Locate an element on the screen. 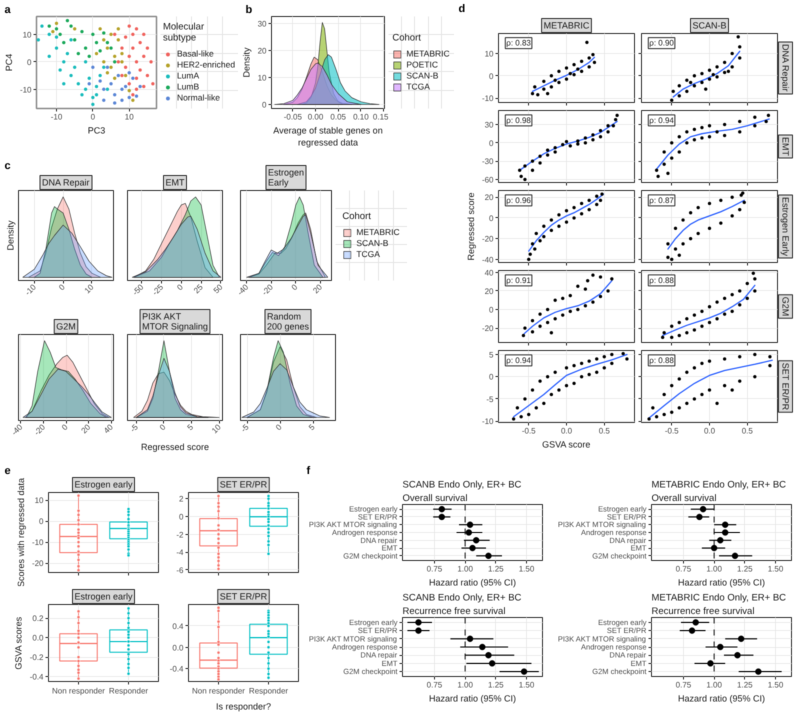 The image size is (800, 719). x-tick-label: 25 is located at coordinates (199, 289).